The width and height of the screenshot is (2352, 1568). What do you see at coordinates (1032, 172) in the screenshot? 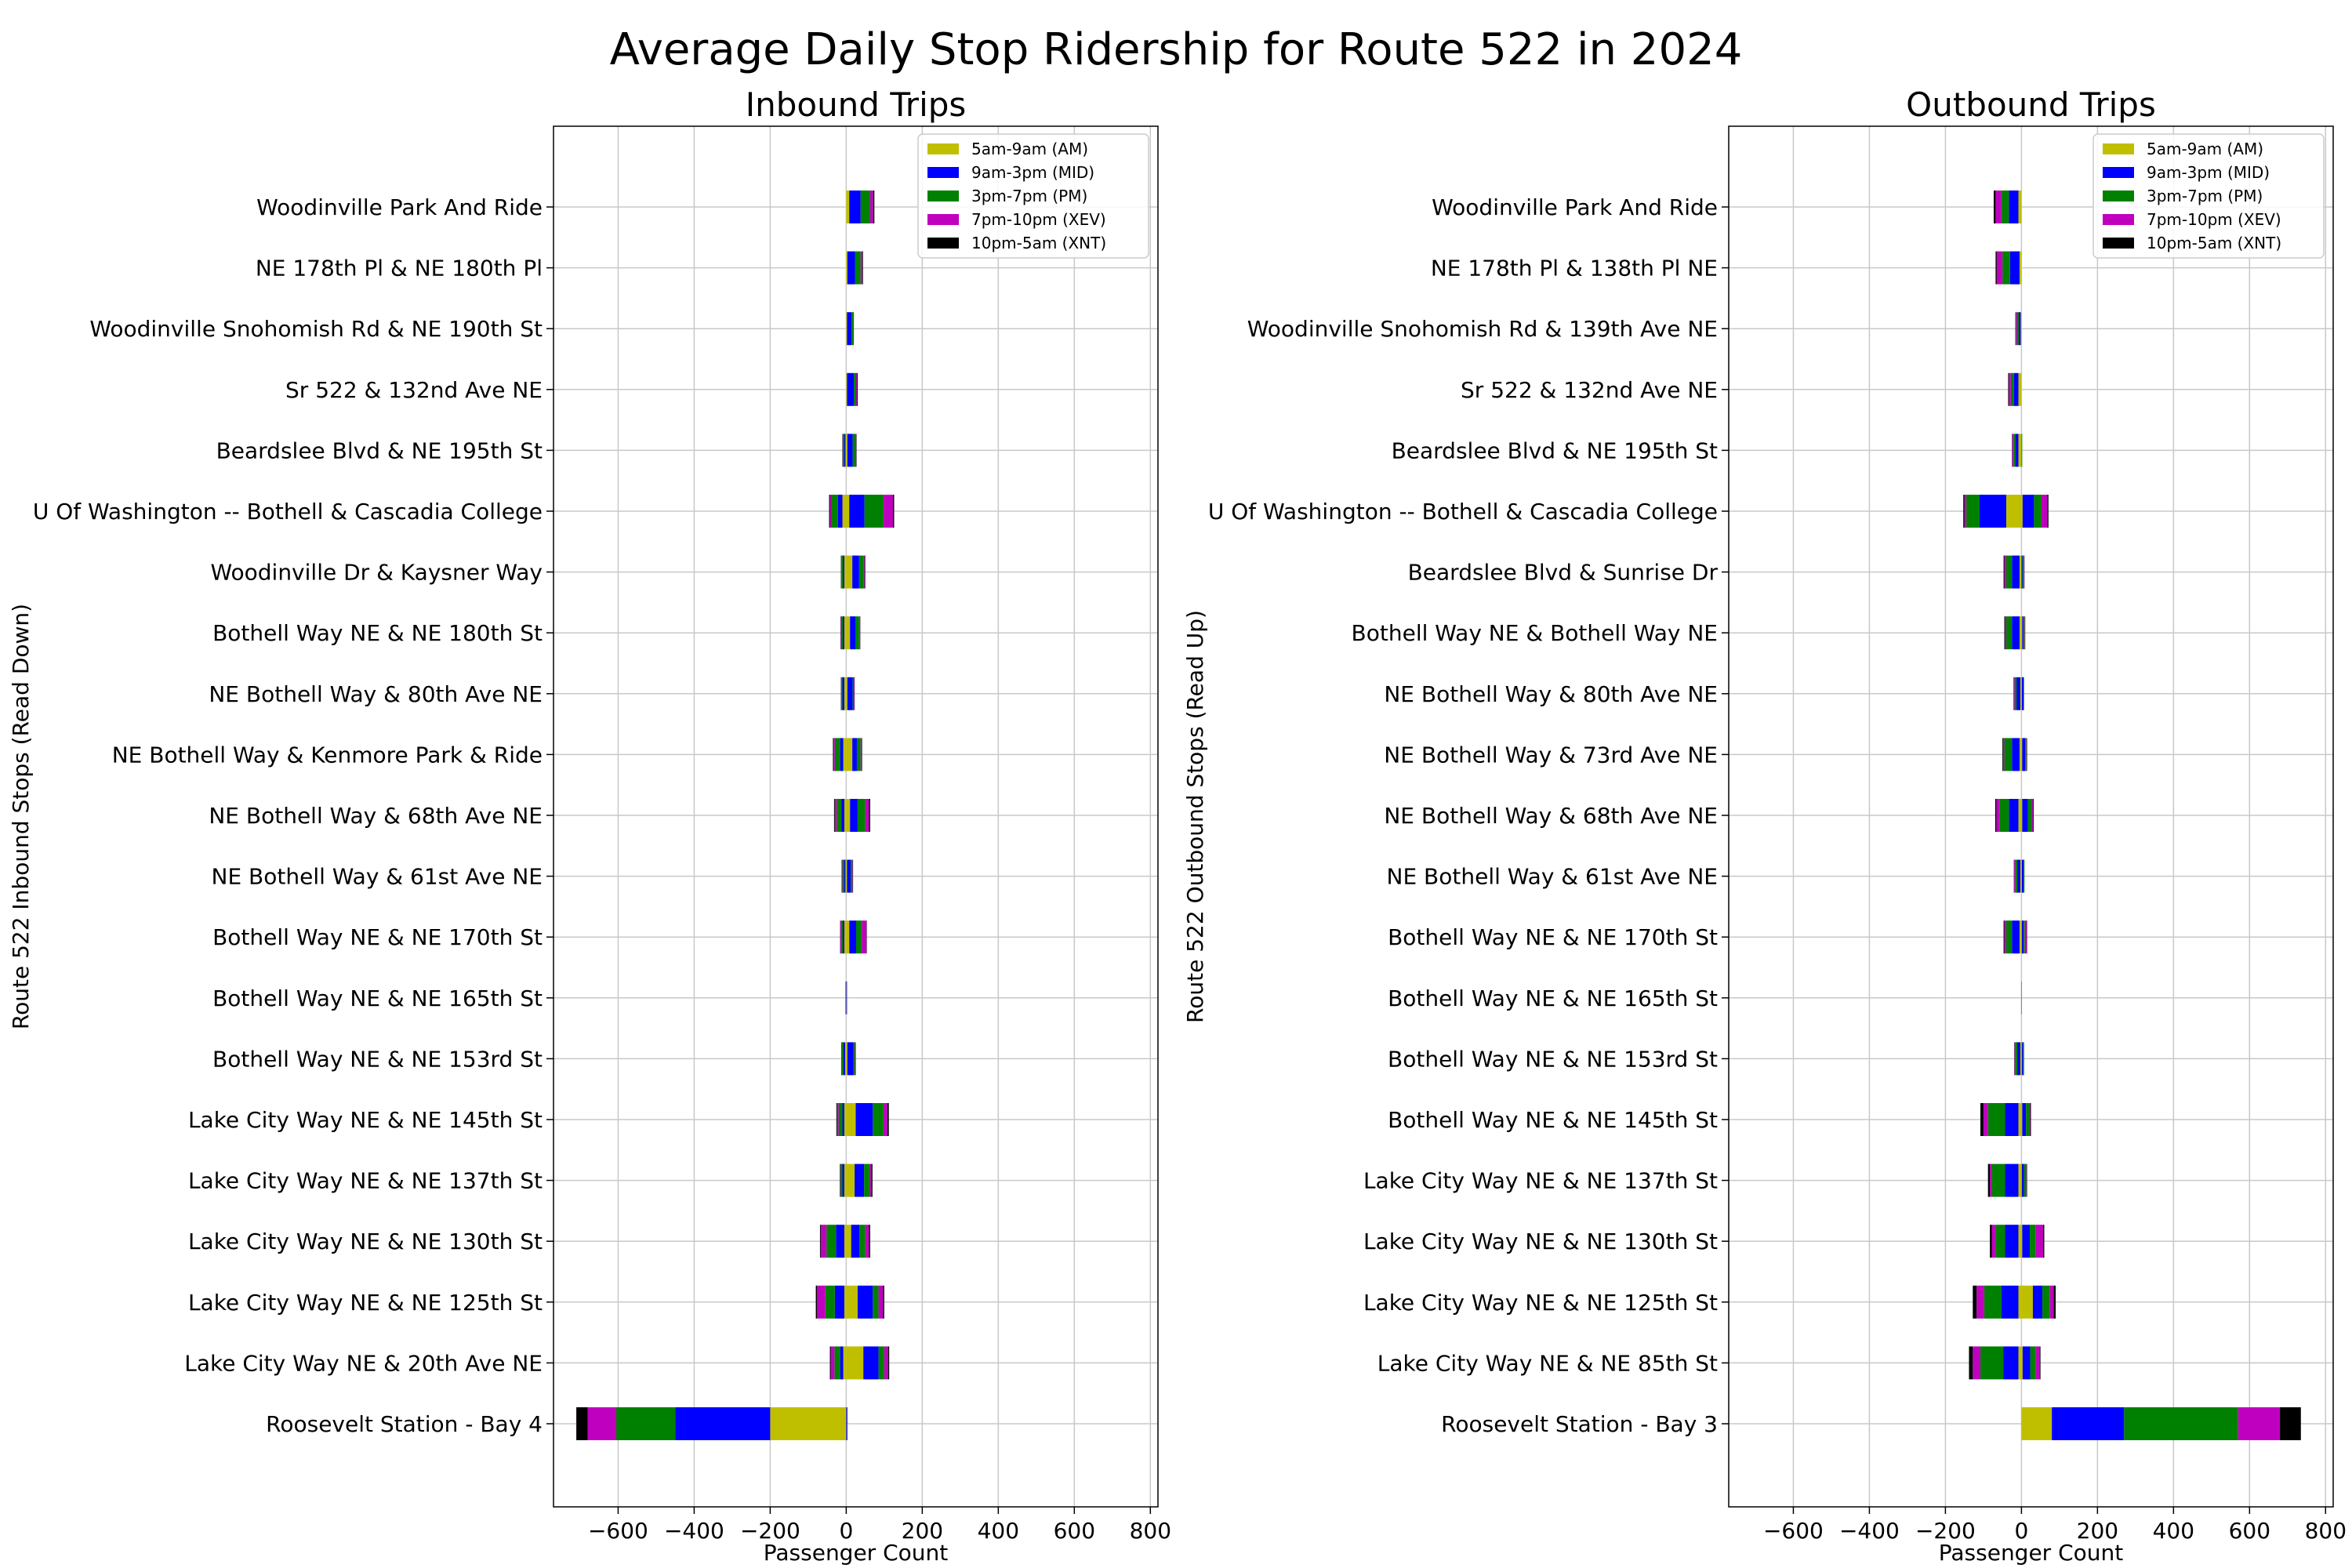
I see `legend-entry: 9am-3pm (MID)` at bounding box center [1032, 172].